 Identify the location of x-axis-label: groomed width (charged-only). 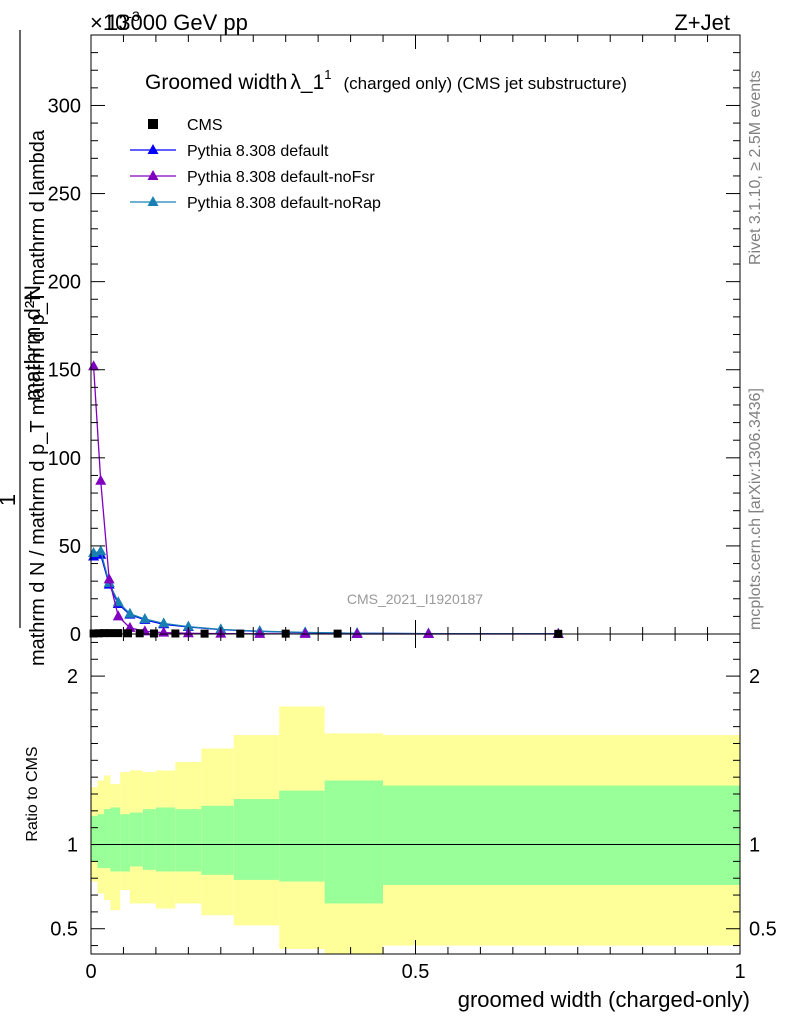
(604, 999).